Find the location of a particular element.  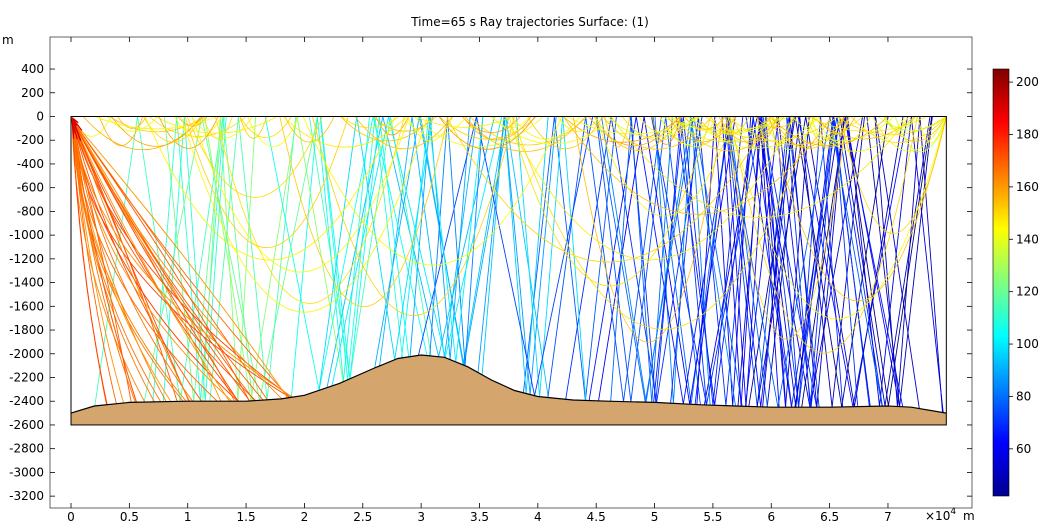

y-tick-label: 200 is located at coordinates (32, 93).